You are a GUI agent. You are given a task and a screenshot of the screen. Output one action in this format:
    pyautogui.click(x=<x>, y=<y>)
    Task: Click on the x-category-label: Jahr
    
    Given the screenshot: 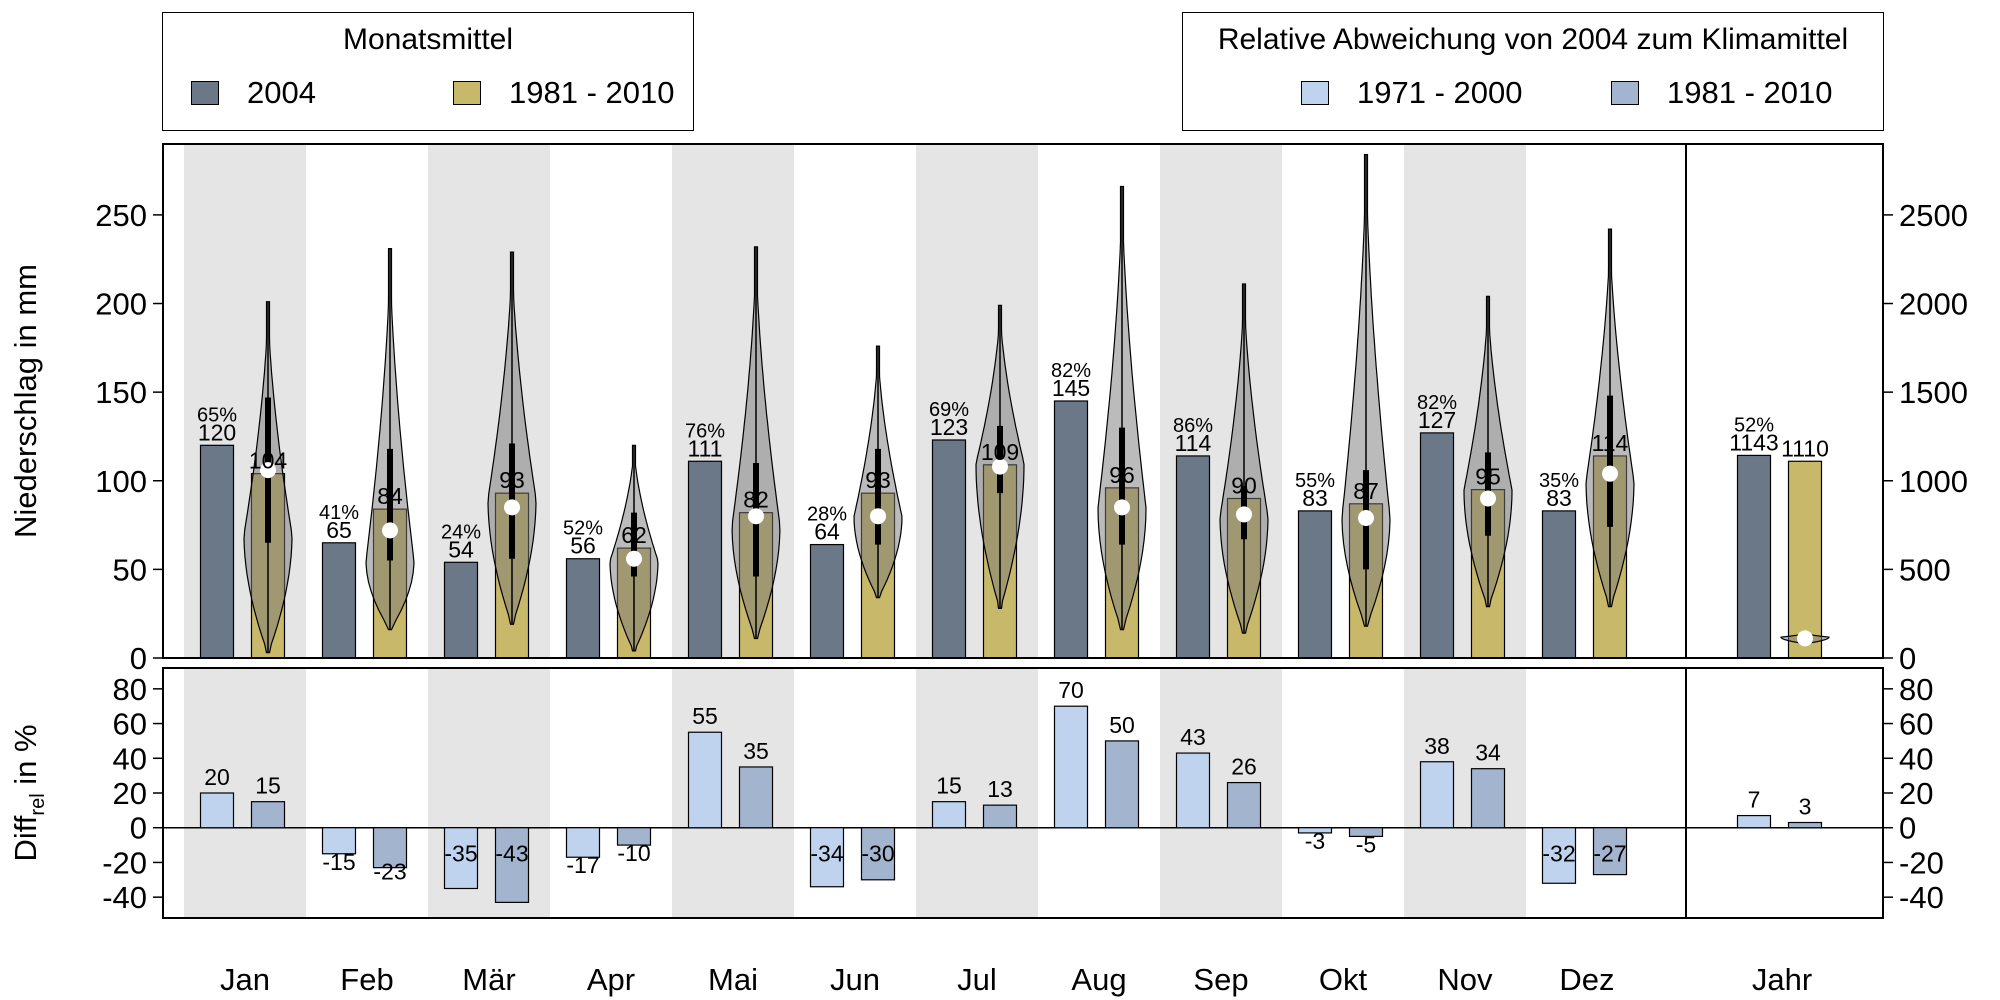 What is the action you would take?
    pyautogui.click(x=1782, y=979)
    